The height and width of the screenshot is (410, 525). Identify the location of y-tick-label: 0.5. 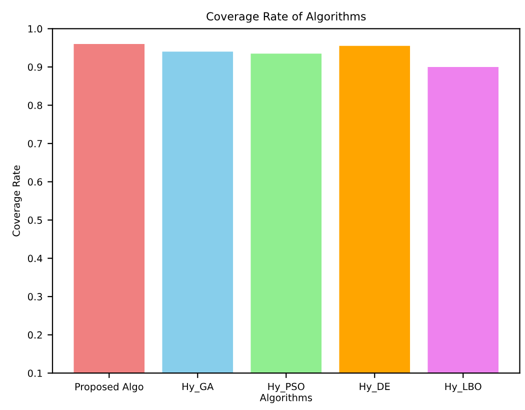
(35, 220).